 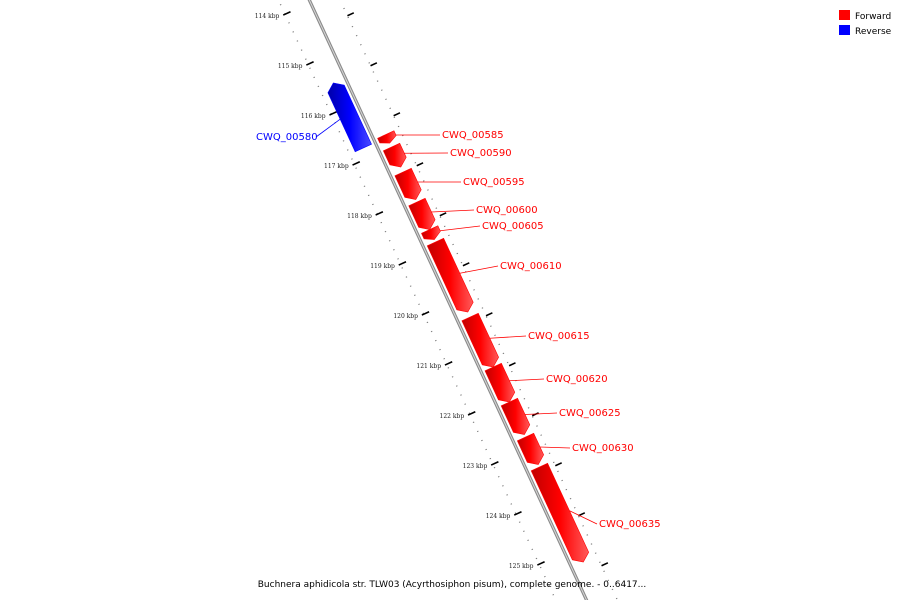 I want to click on legend: Forward Reverse, so click(x=865, y=23).